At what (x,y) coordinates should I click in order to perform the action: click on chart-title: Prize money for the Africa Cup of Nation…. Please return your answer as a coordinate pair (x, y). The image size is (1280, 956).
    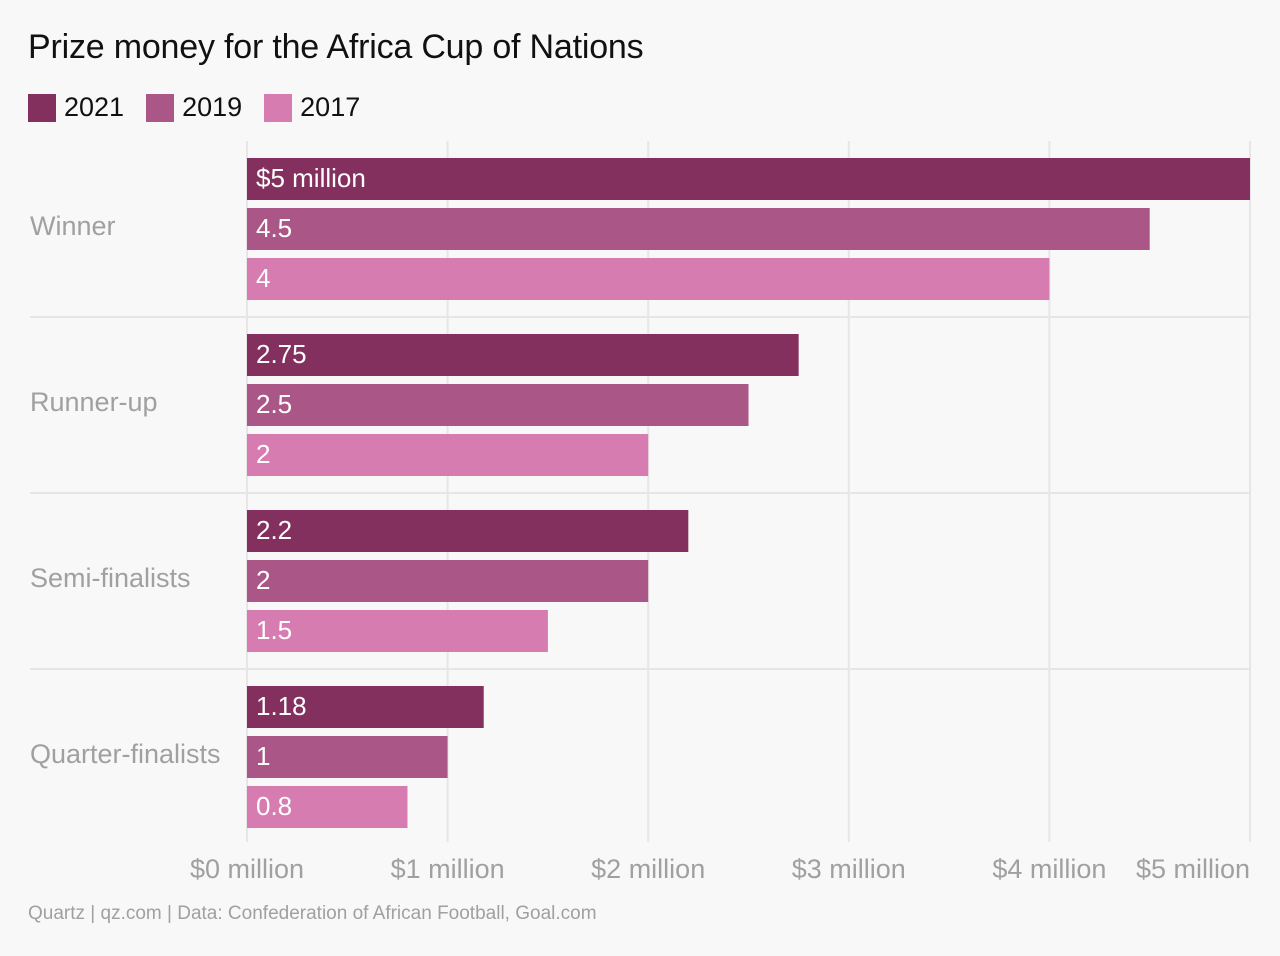
    Looking at the image, I should click on (336, 47).